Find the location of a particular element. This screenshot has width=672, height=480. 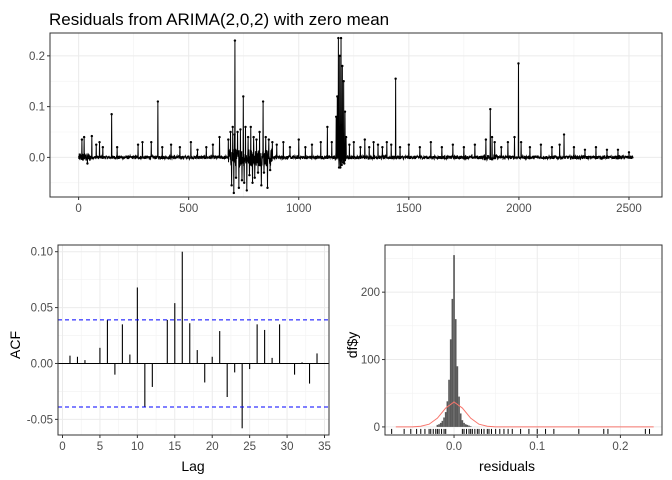

acf-x-axis-title: Lag is located at coordinates (192, 466).